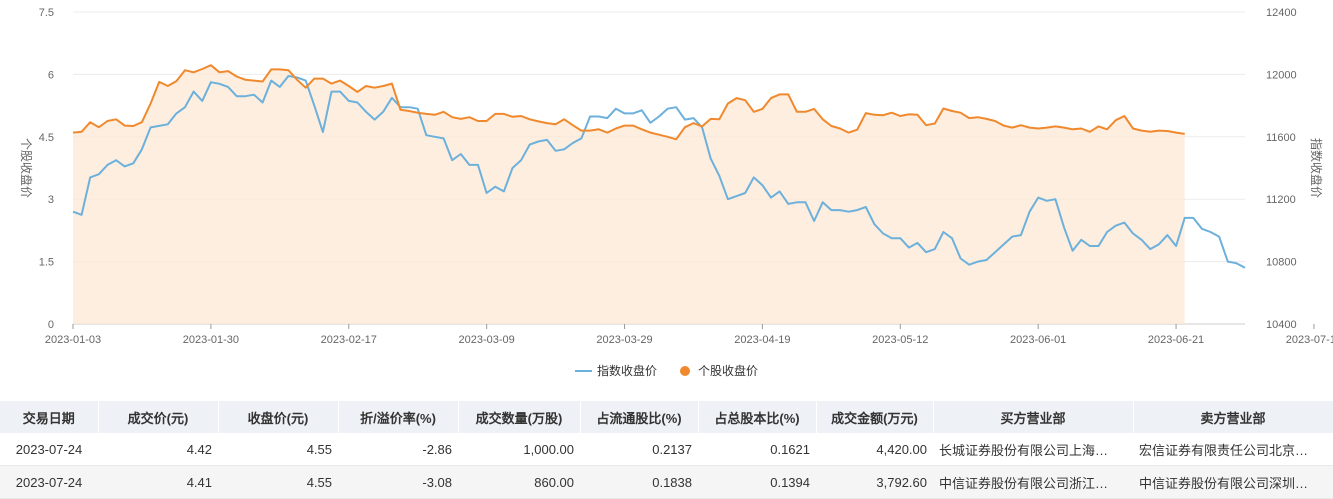  What do you see at coordinates (158, 417) in the screenshot?
I see `table-header-cell: 成交价(元)` at bounding box center [158, 417].